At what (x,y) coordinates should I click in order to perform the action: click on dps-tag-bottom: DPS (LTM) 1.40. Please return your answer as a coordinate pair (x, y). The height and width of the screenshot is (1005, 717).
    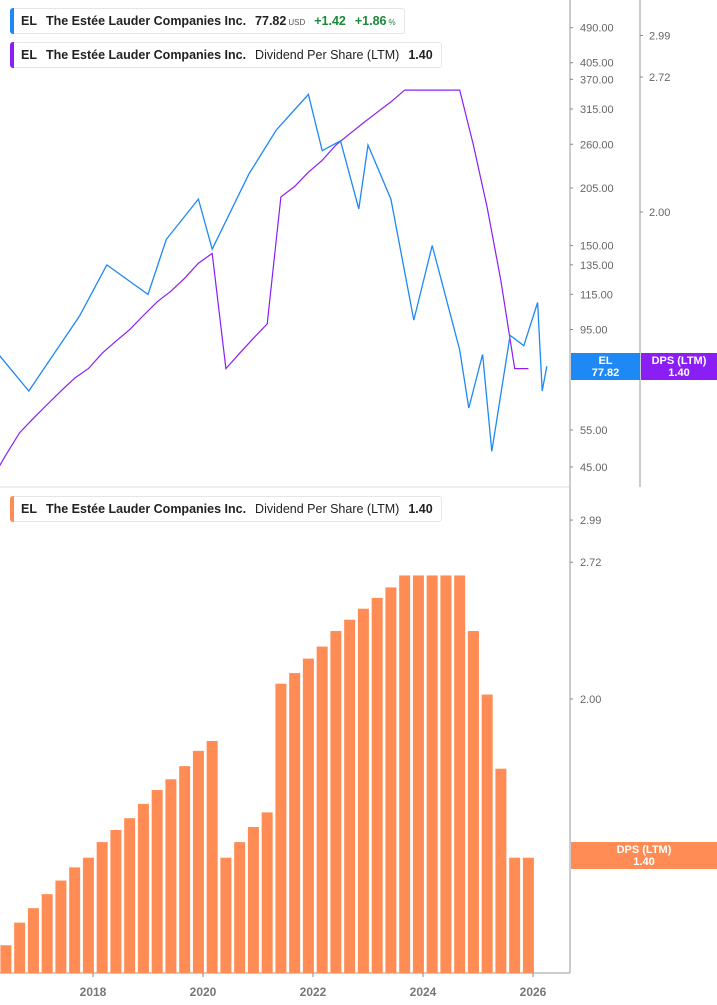
    Looking at the image, I should click on (644, 855).